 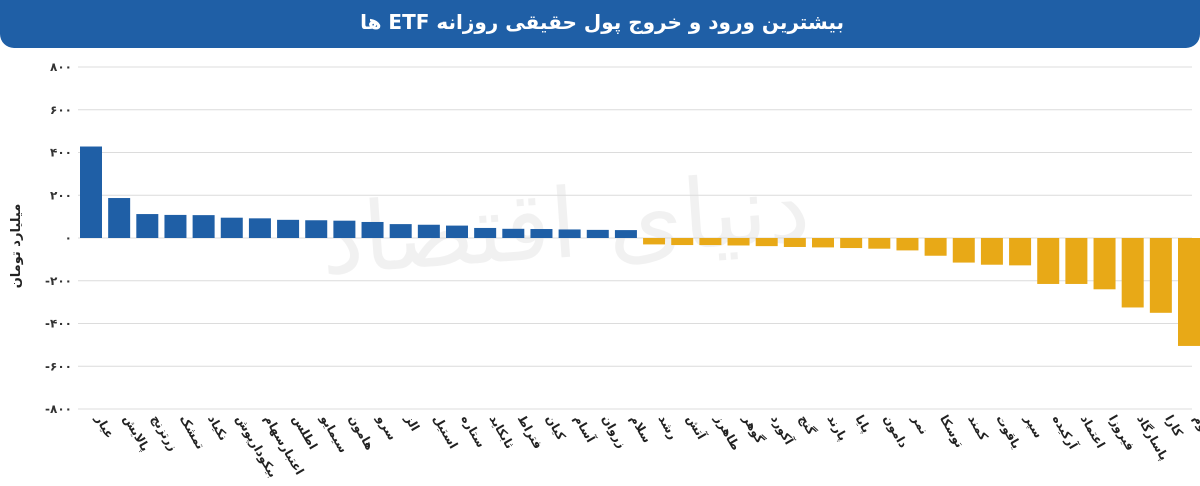 I want to click on x-tick-label: نکیاد, so click(x=218, y=428).